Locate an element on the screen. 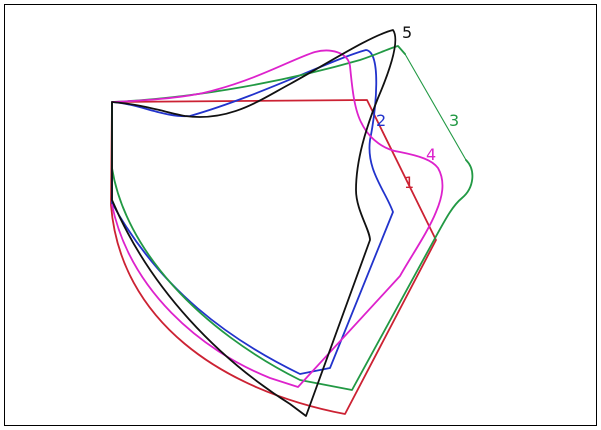  curve-5-label: 5 is located at coordinates (407, 32).